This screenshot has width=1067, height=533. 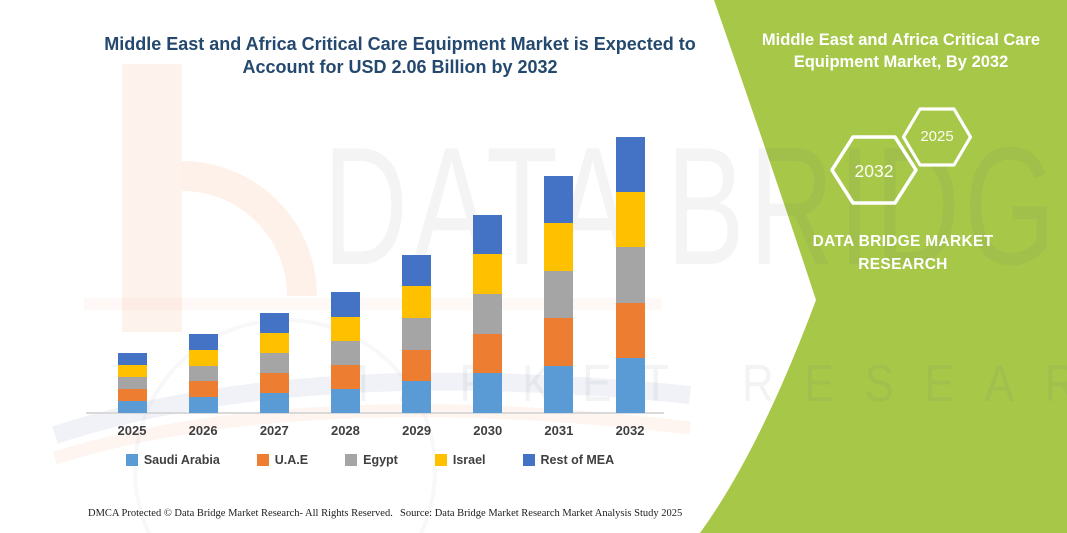 I want to click on bar-segment-2032-Israel, so click(x=630, y=220).